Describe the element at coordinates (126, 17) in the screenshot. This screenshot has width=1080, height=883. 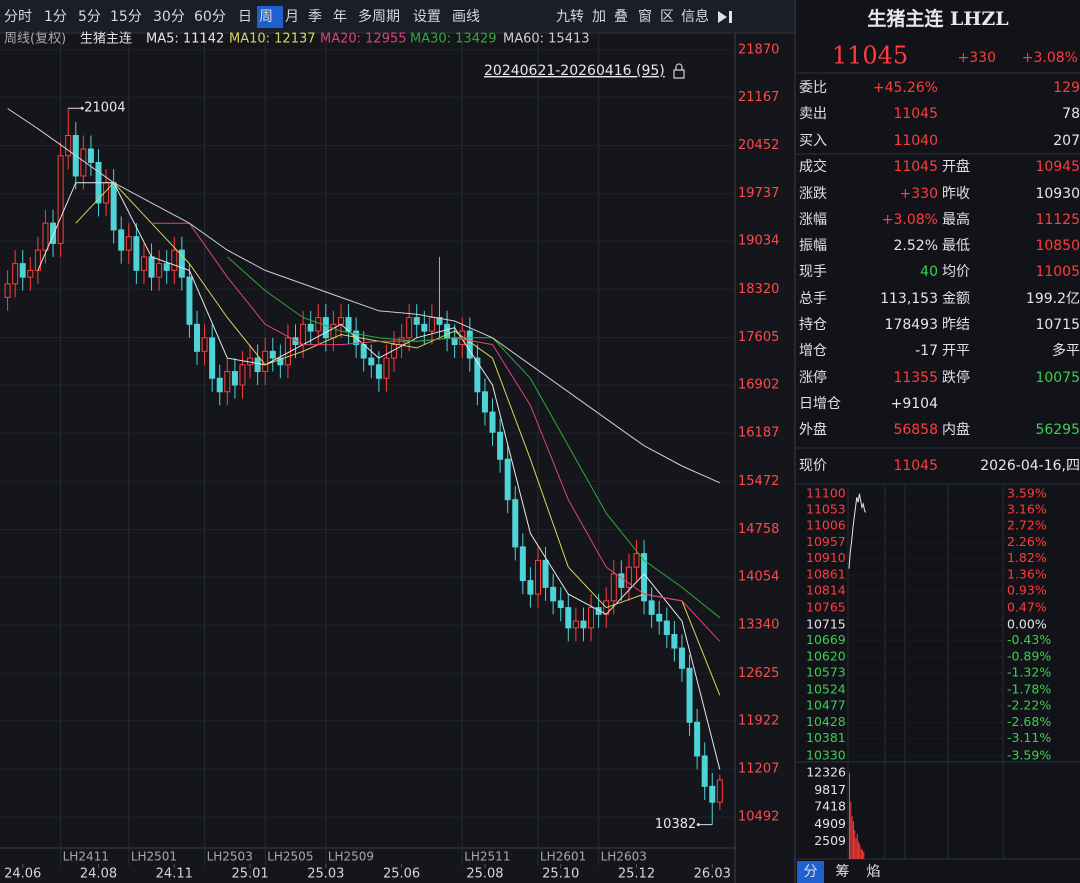
I see `toolbar-button: 15分` at that location.